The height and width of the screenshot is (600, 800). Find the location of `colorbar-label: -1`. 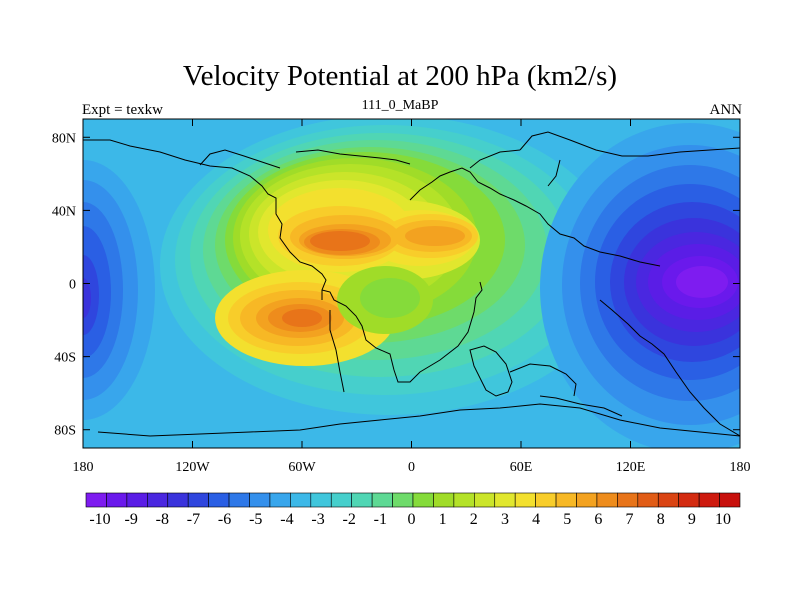

colorbar-label: -1 is located at coordinates (380, 519).